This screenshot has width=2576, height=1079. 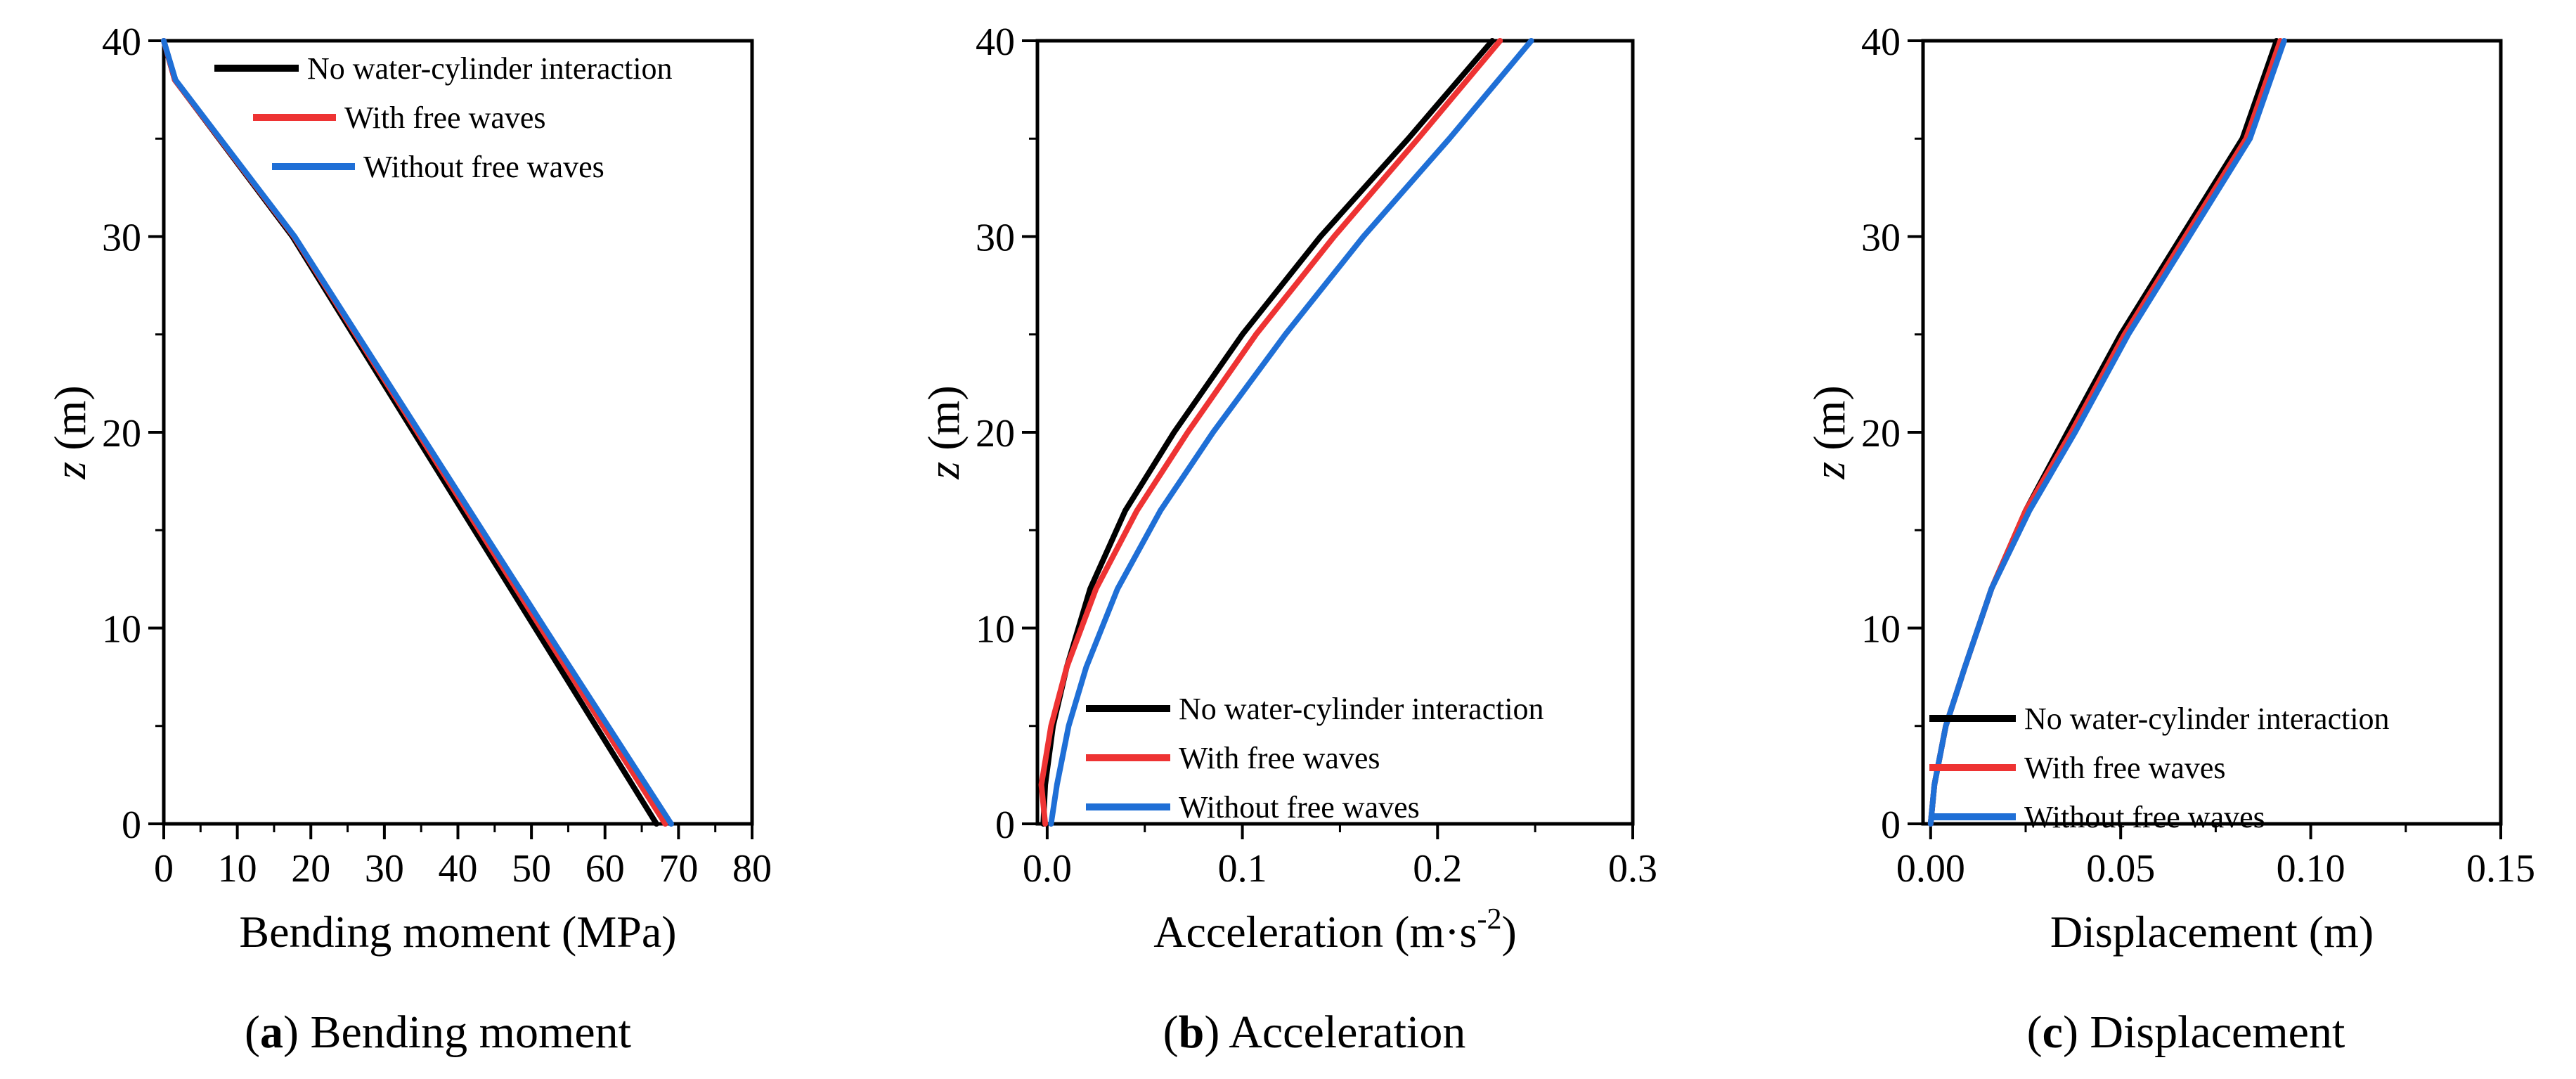 I want to click on x-axis-title-text: Acceleration (m·s, so click(x=1315, y=932).